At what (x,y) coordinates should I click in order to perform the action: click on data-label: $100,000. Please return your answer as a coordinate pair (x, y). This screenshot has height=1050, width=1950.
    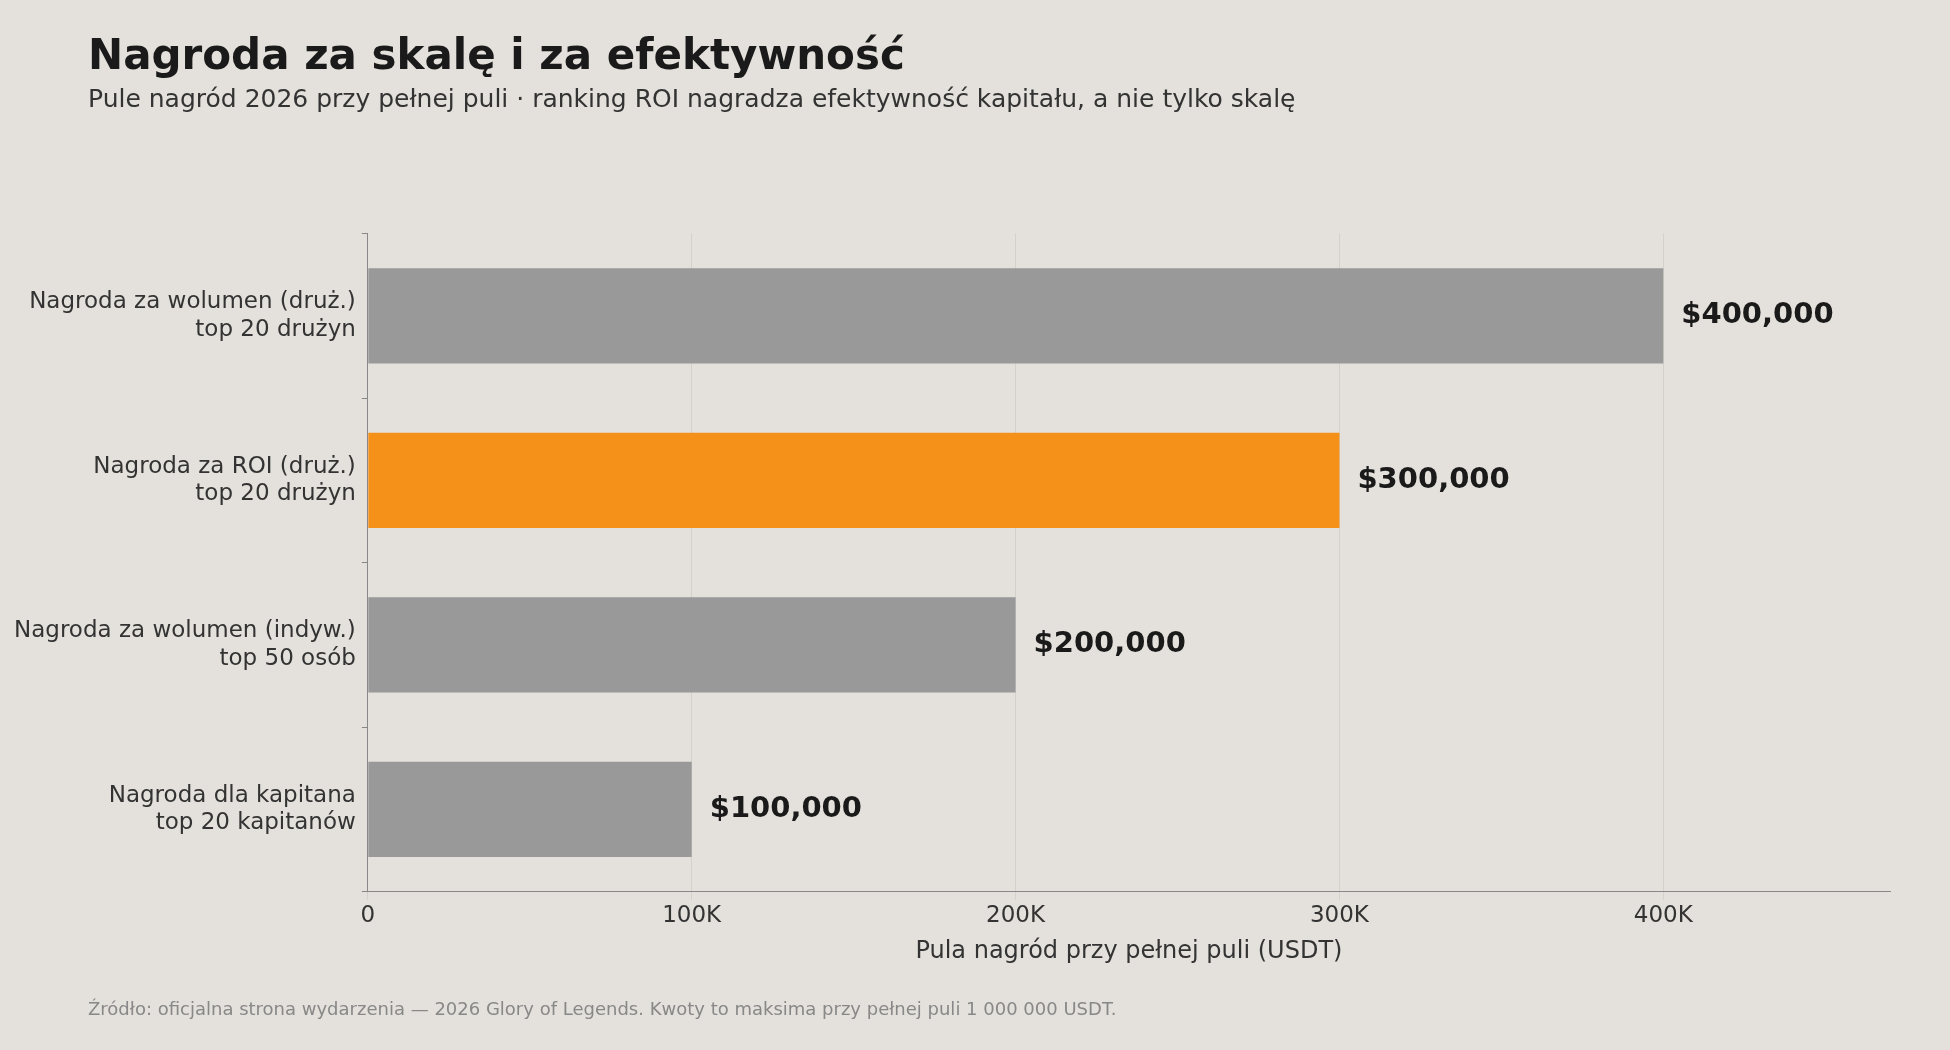
    Looking at the image, I should click on (785, 806).